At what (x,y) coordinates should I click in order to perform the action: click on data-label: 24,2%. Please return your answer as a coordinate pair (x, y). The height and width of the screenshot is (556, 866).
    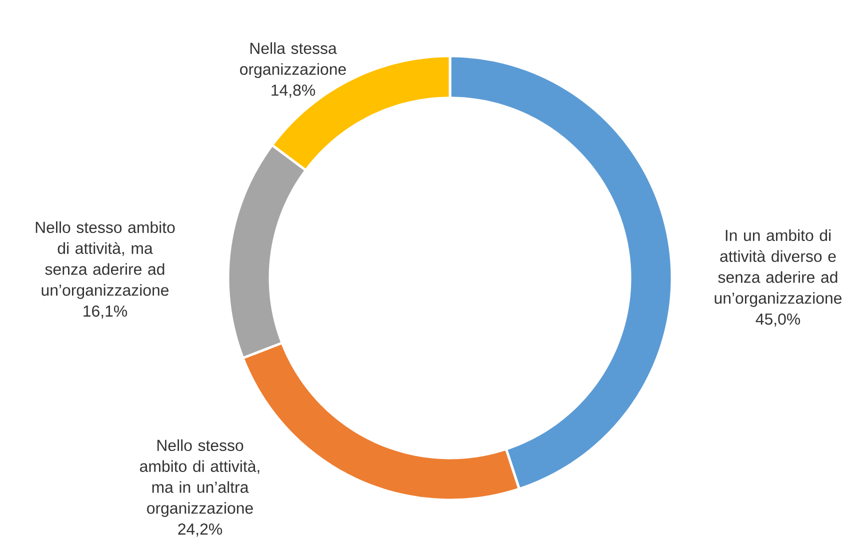
    Looking at the image, I should click on (200, 530).